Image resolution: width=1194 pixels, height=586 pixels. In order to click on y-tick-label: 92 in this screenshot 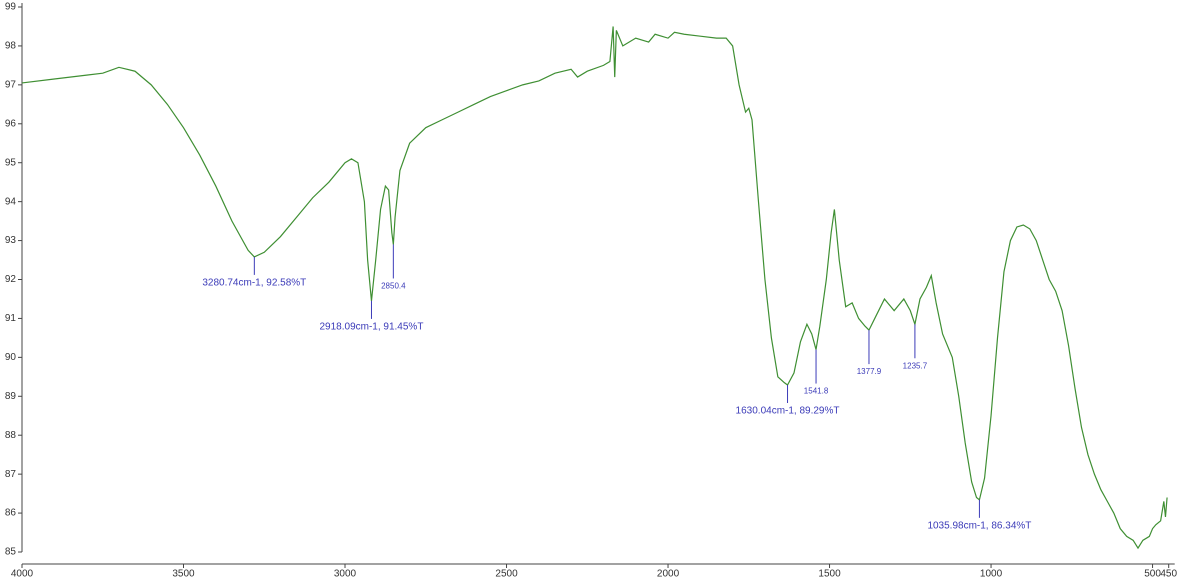, I will do `click(11, 279)`.